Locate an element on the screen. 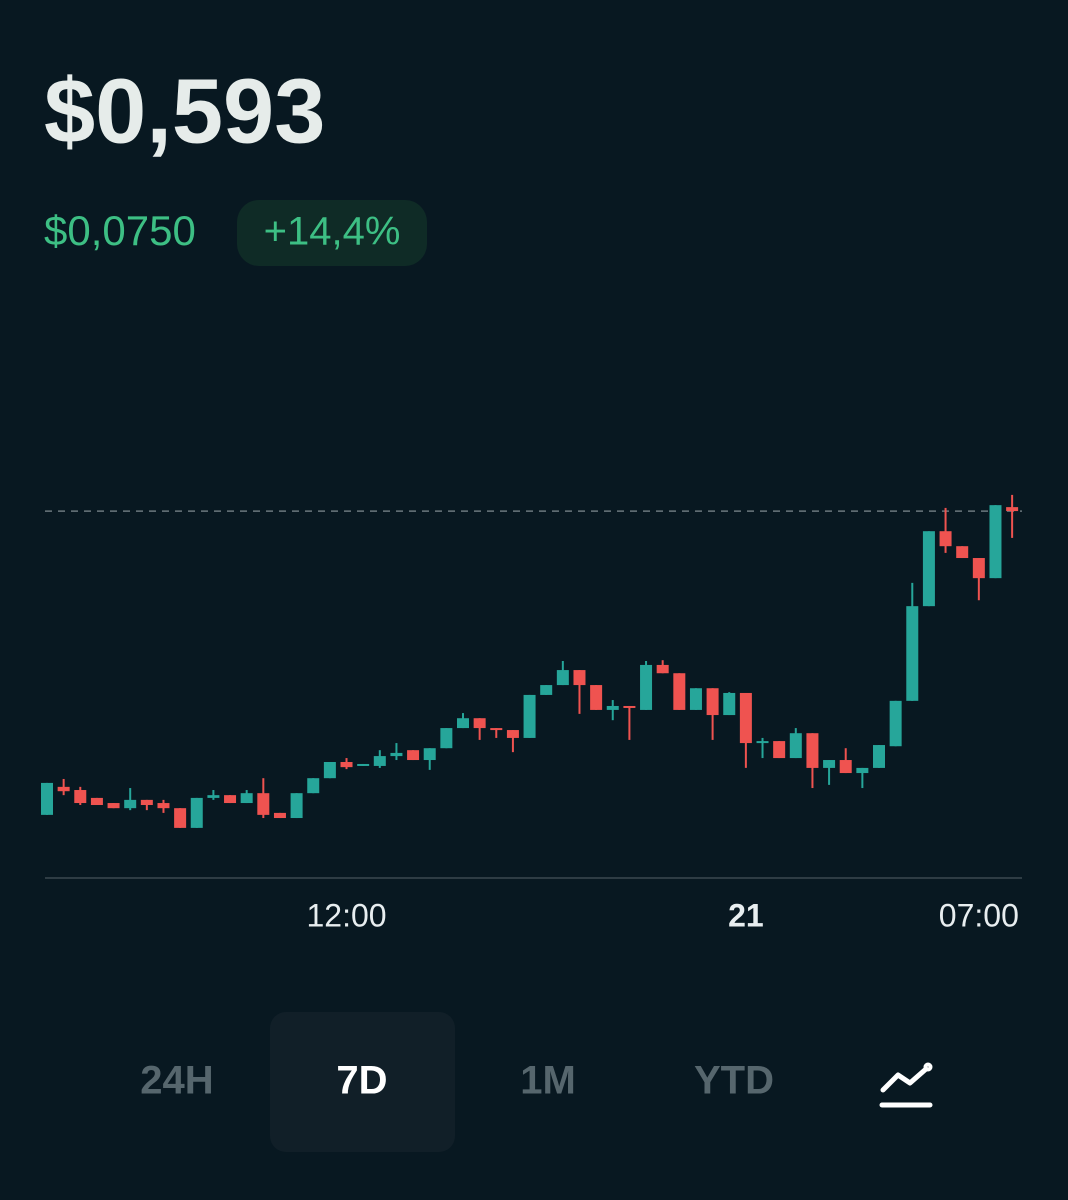 This screenshot has width=1068, height=1200. range-button: 7D is located at coordinates (361, 1081).